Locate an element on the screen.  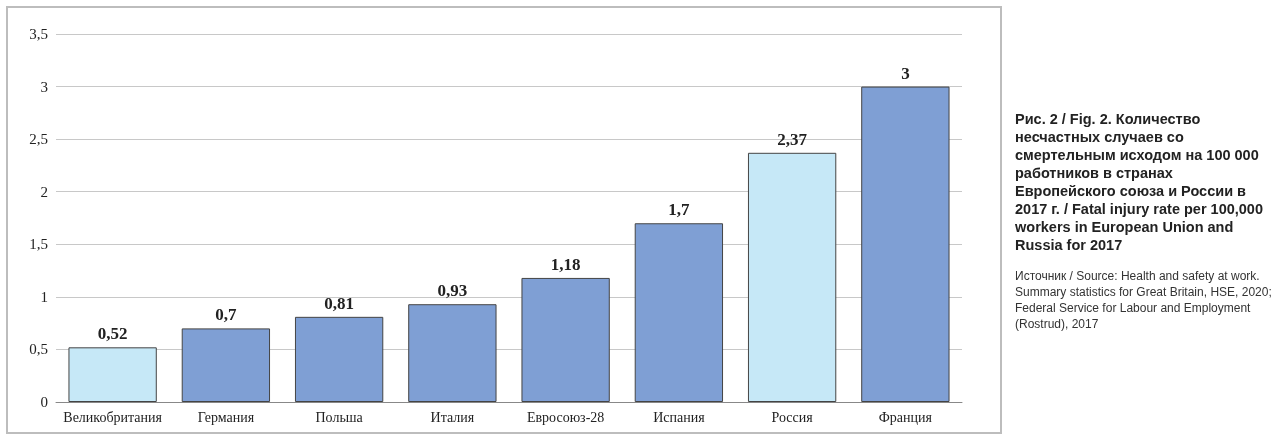
x-tick-label: Великобритания is located at coordinates (113, 417).